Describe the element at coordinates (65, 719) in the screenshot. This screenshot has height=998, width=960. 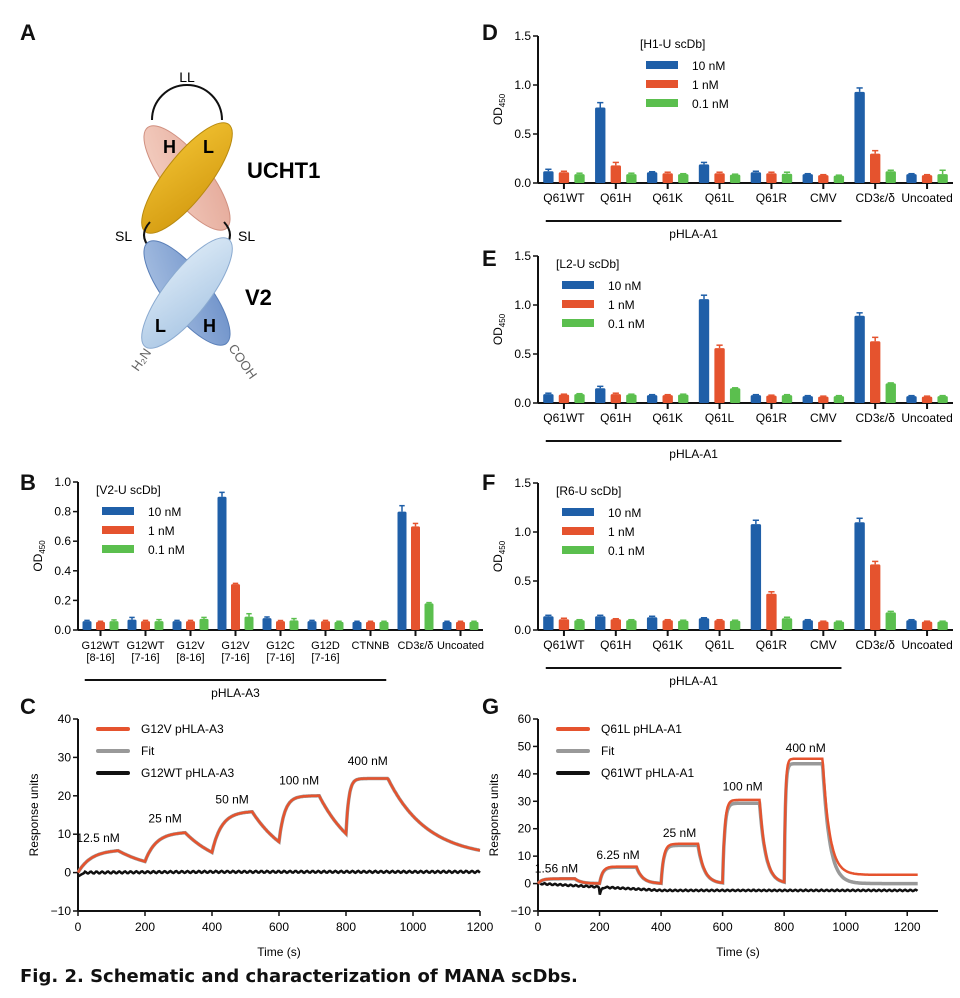
I see `y-tick-label: 40` at that location.